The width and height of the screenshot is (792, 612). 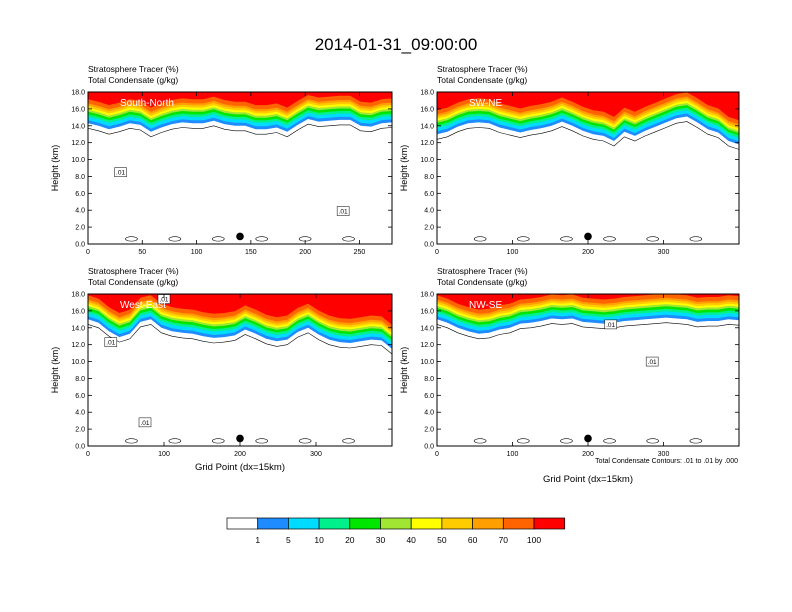 I want to click on x-axis-title: Grid Point (dx=15km), so click(x=240, y=467).